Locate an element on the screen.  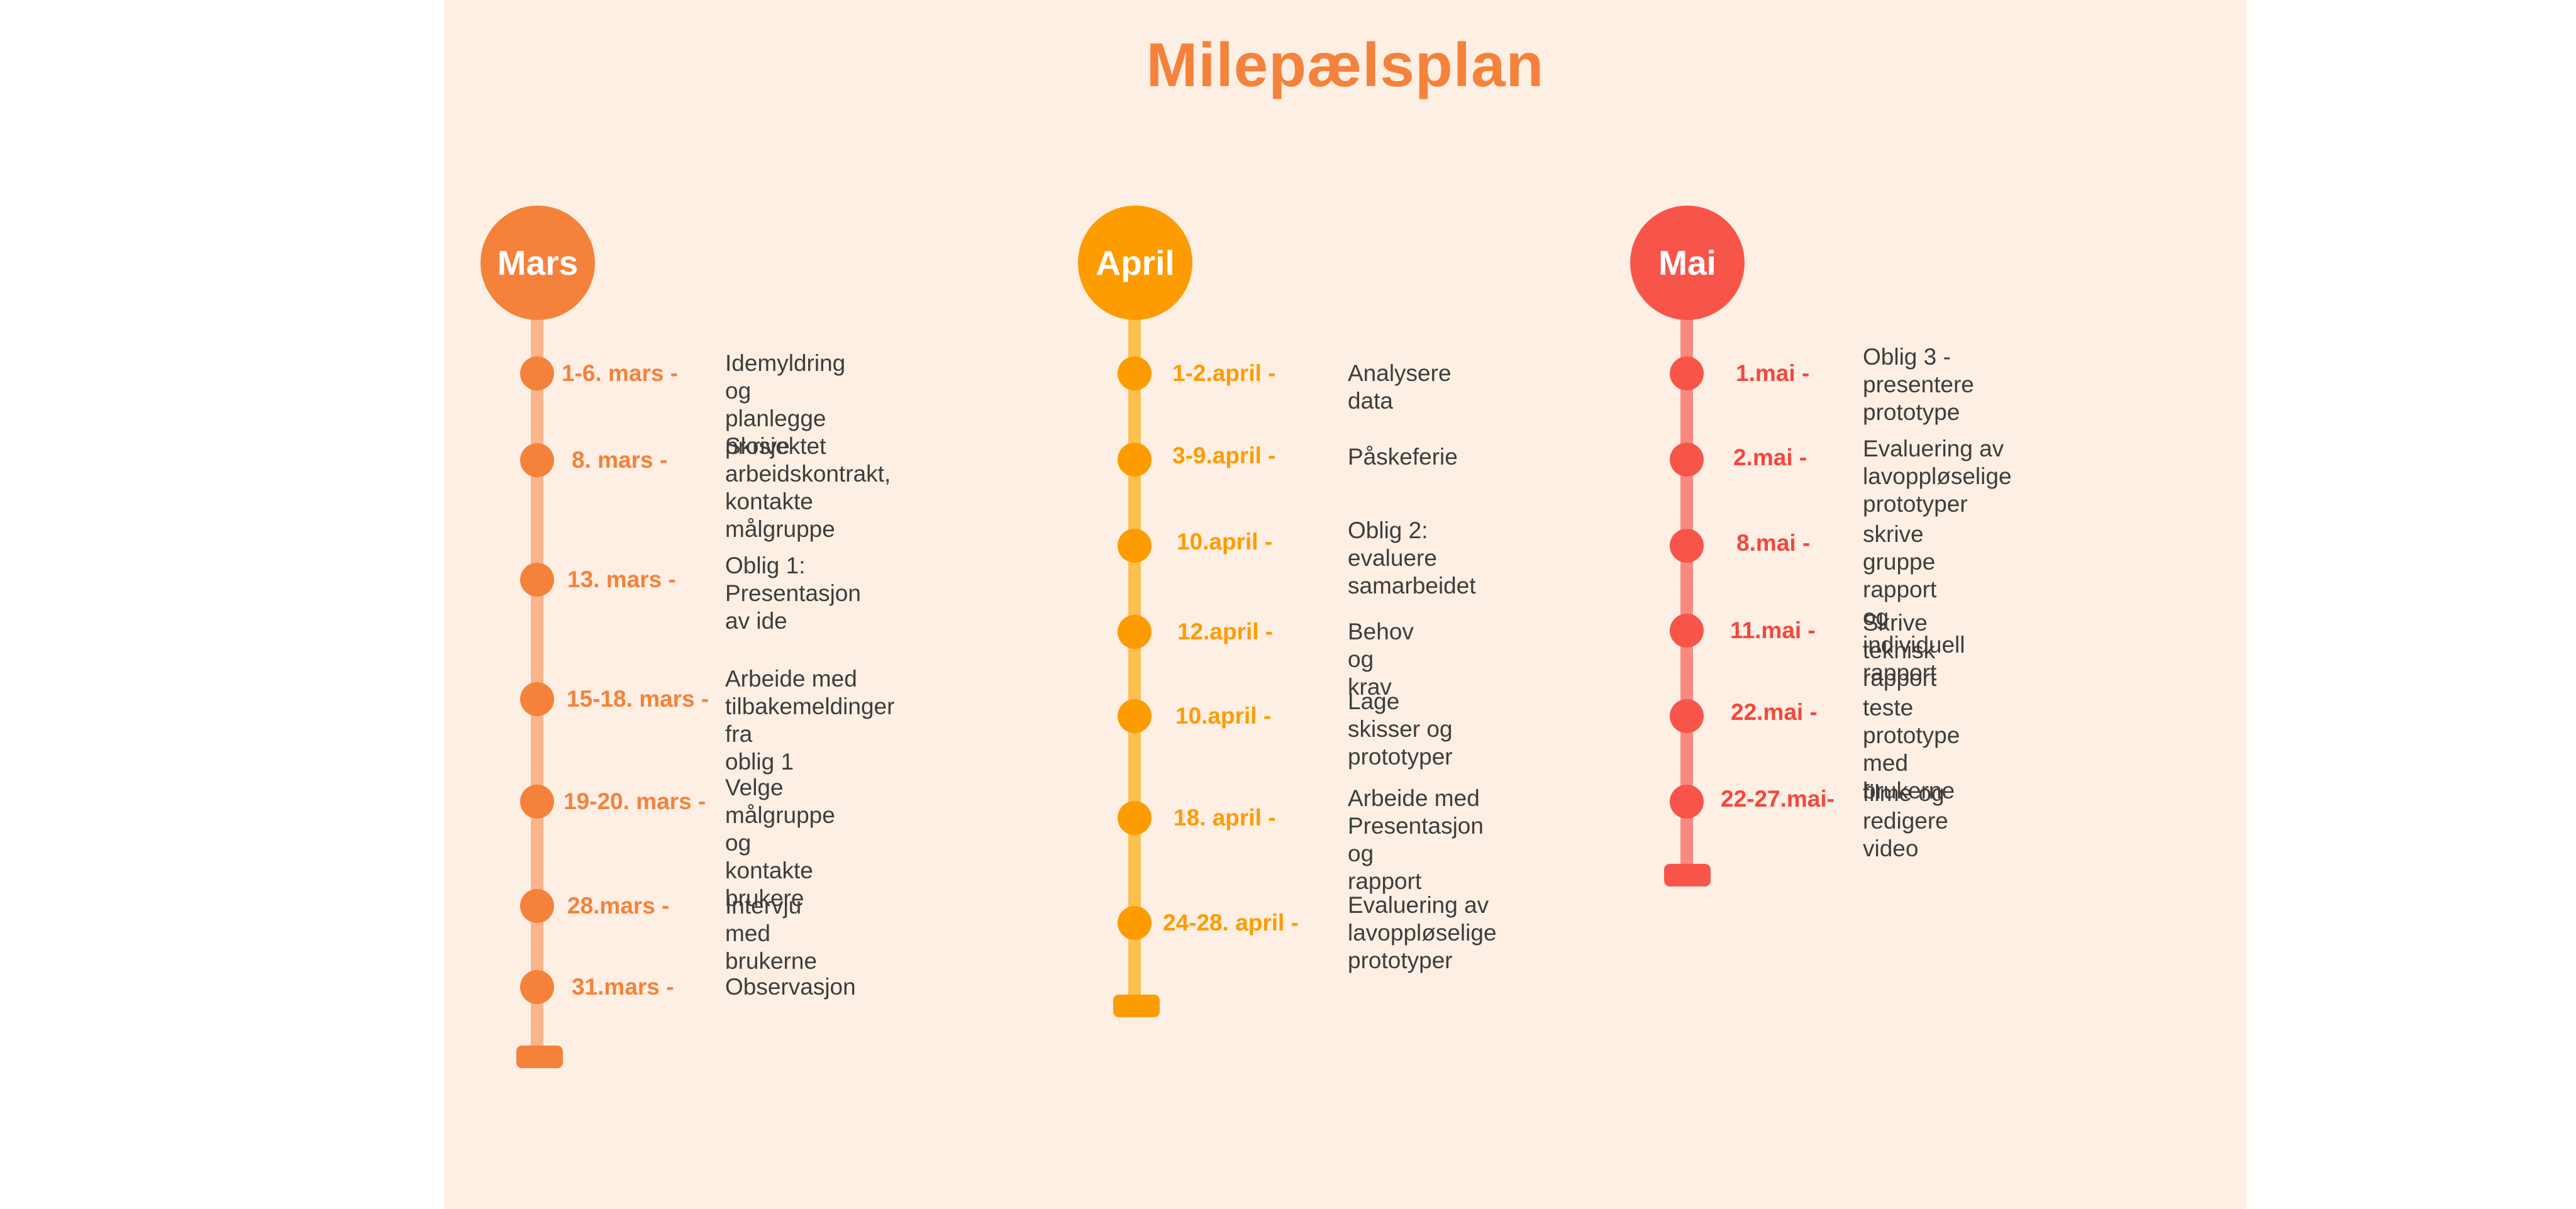
milestone-description: Analysere data is located at coordinates (1400, 387).